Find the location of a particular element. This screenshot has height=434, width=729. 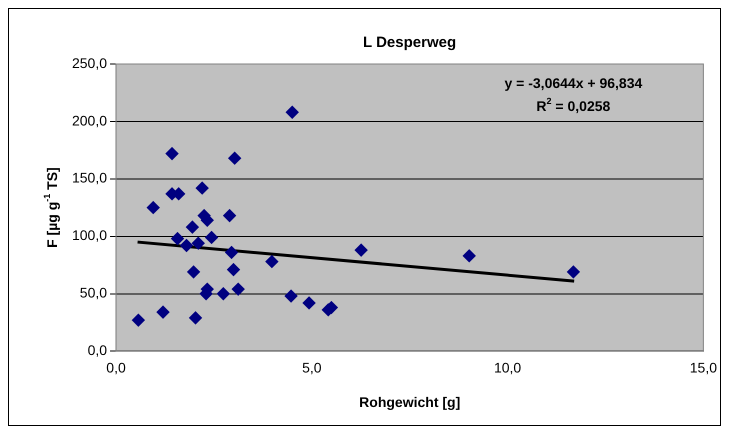

y-axis-title: F [µg g-1 TS] is located at coordinates (51, 207).